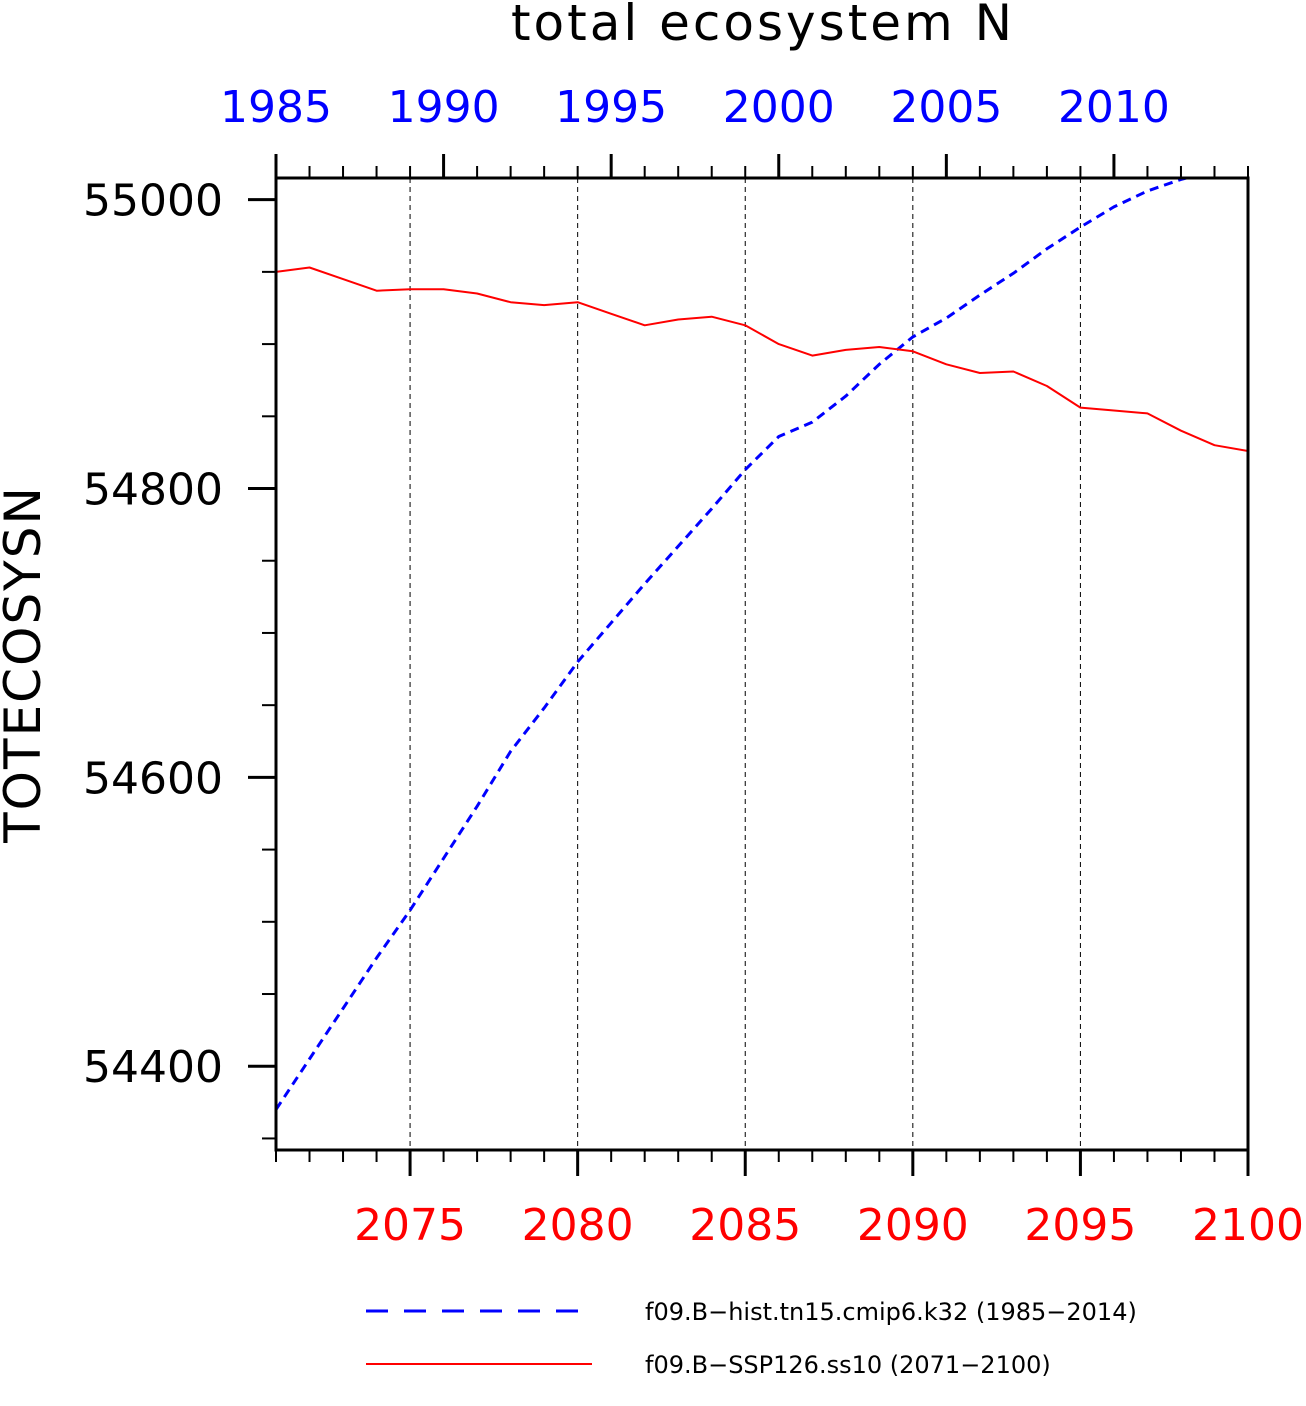 The image size is (1306, 1406). What do you see at coordinates (444, 107) in the screenshot?
I see `top-tick-label: 1990` at bounding box center [444, 107].